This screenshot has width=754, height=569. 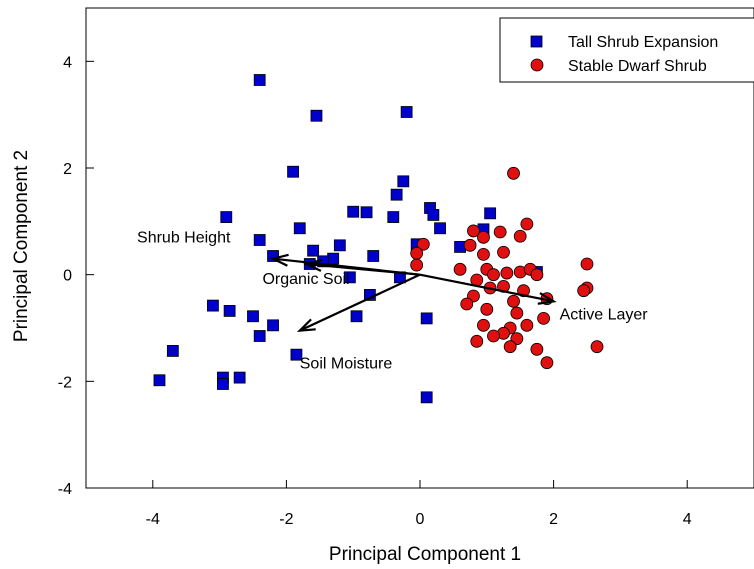 I want to click on legend-box, so click(x=626, y=50).